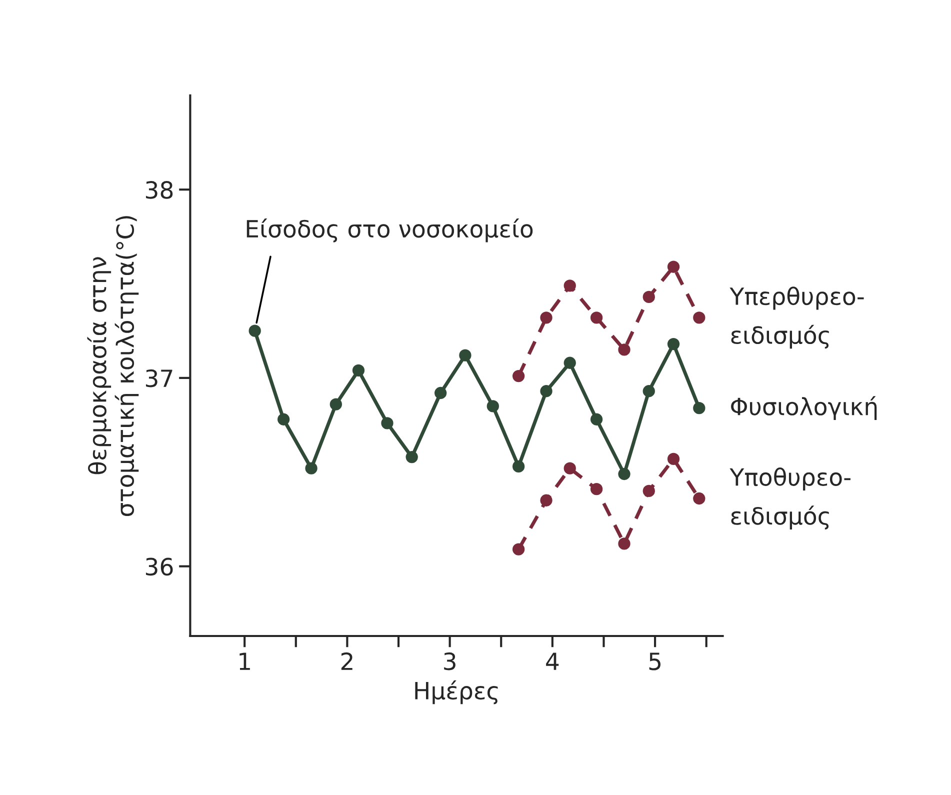  I want to click on x-axis-title: Ημέρες, so click(456, 692).